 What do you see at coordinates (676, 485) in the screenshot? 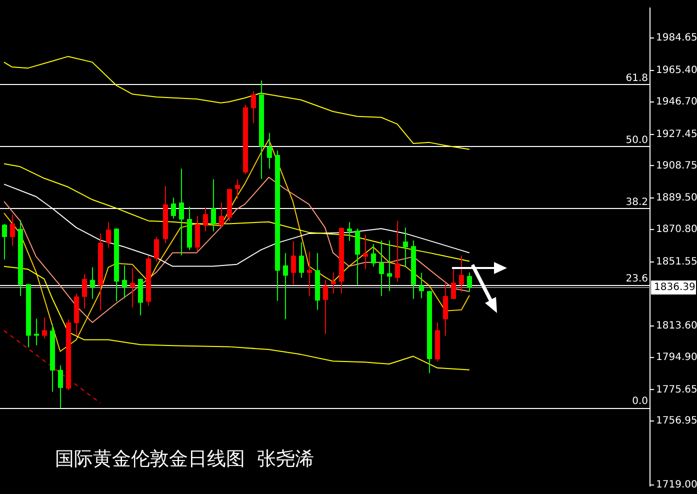
I see `y-tick-label: 1719.00` at bounding box center [676, 485].